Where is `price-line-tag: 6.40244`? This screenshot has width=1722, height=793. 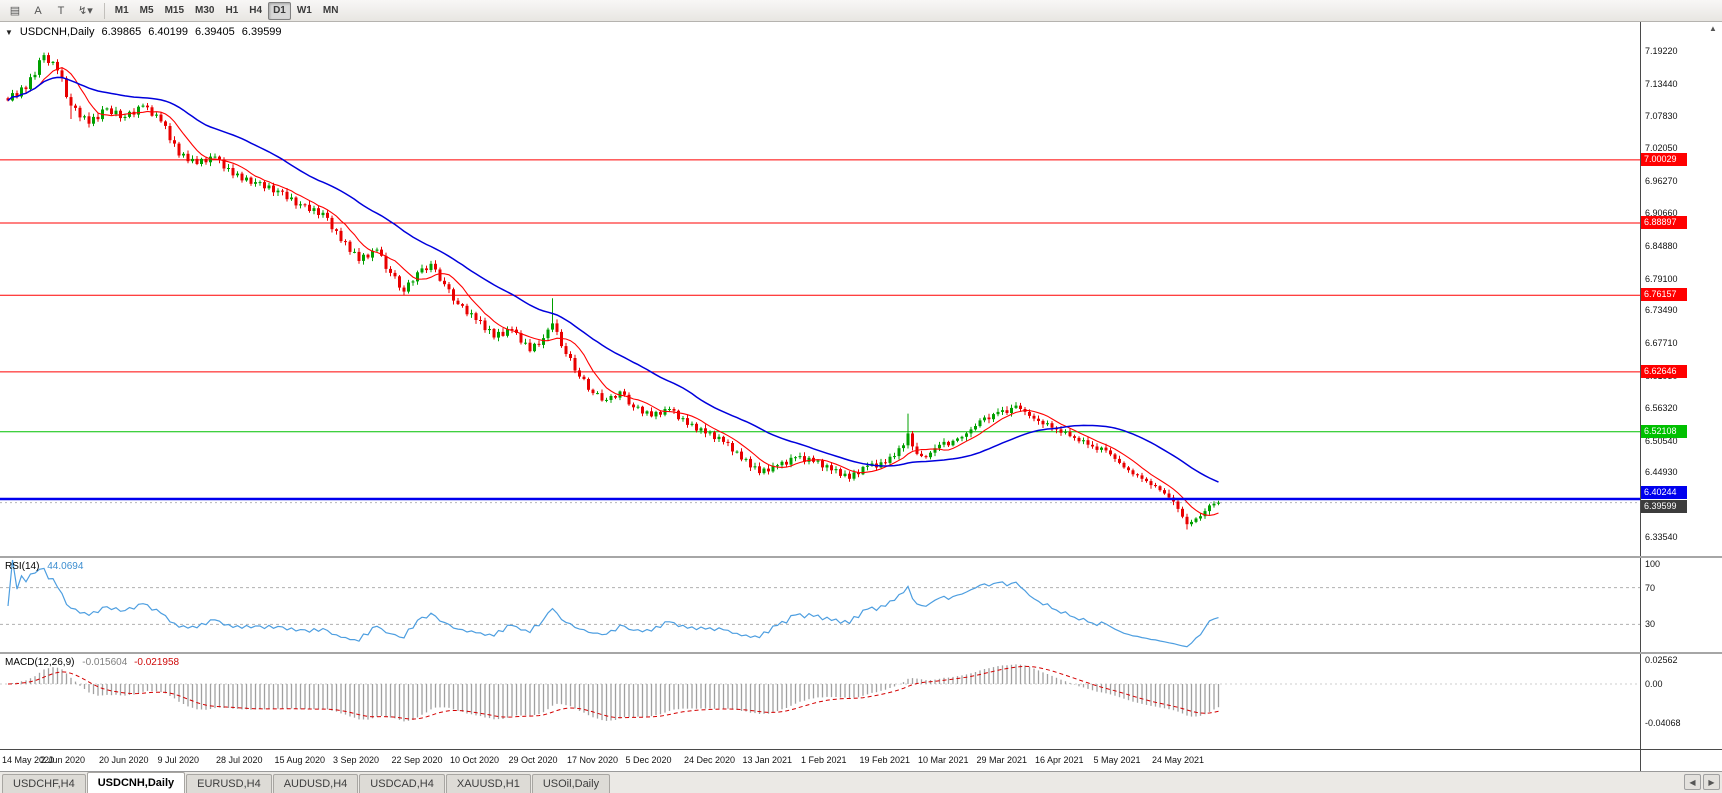 price-line-tag: 6.40244 is located at coordinates (1664, 492).